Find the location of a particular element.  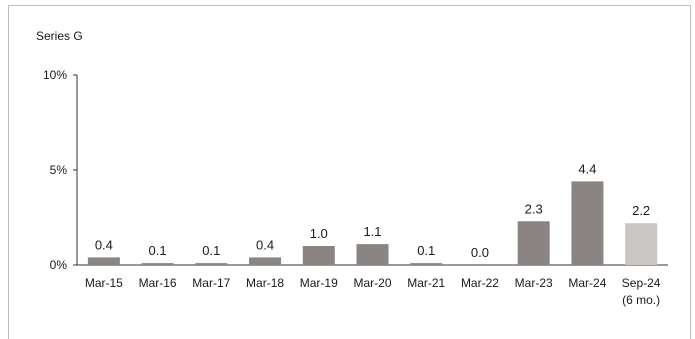

data-label: 4.4 is located at coordinates (587, 168).